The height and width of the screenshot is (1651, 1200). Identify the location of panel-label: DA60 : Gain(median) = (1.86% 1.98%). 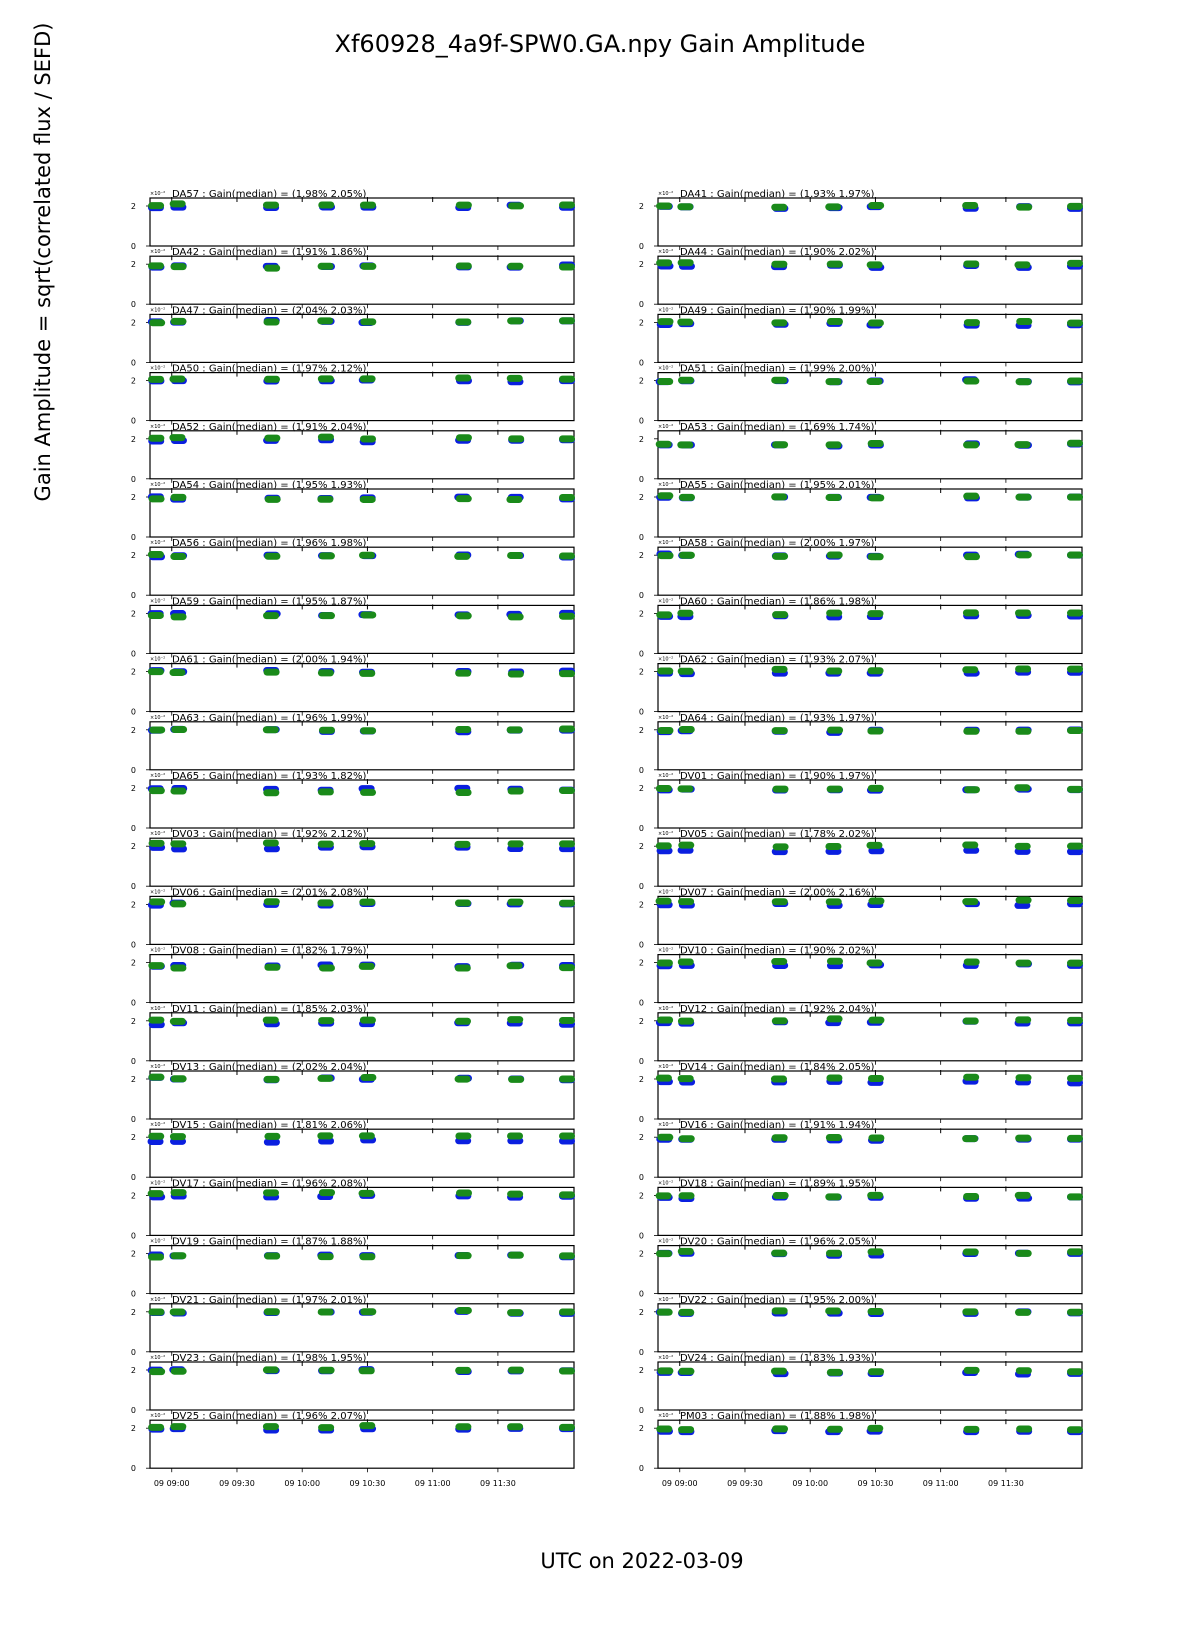
(777, 601).